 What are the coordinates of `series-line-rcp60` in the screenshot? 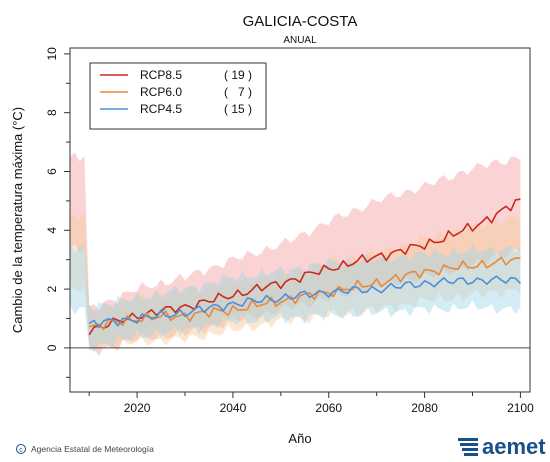 It's located at (304, 293).